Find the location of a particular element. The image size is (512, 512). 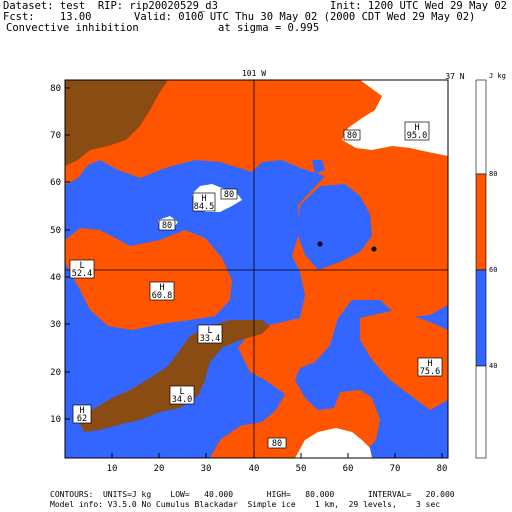

svg-text: 75.6 is located at coordinates (430, 372).